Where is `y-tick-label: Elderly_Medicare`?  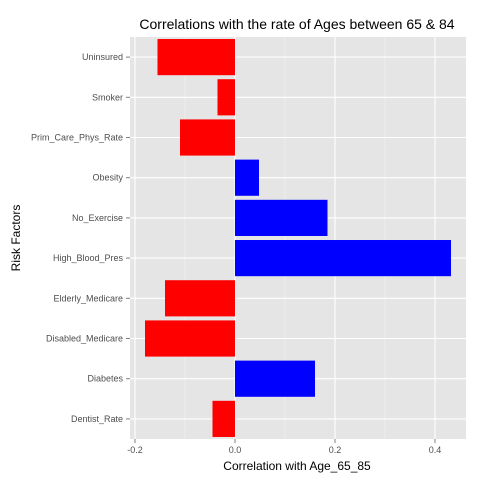 y-tick-label: Elderly_Medicare is located at coordinates (88, 298).